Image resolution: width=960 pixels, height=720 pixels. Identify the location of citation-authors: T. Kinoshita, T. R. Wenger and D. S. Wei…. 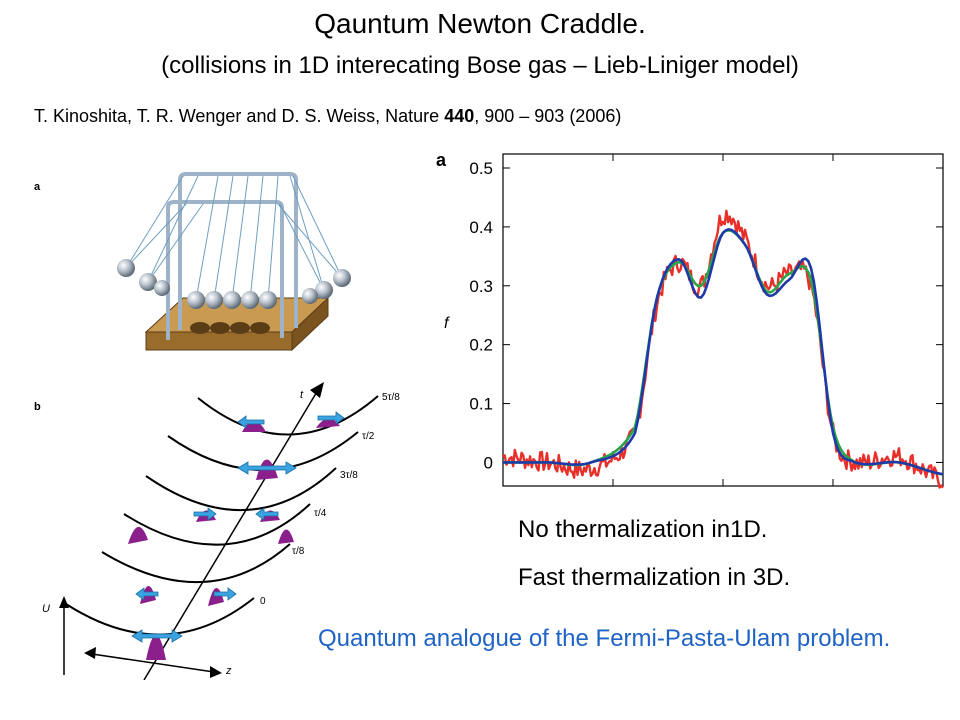
(239, 116).